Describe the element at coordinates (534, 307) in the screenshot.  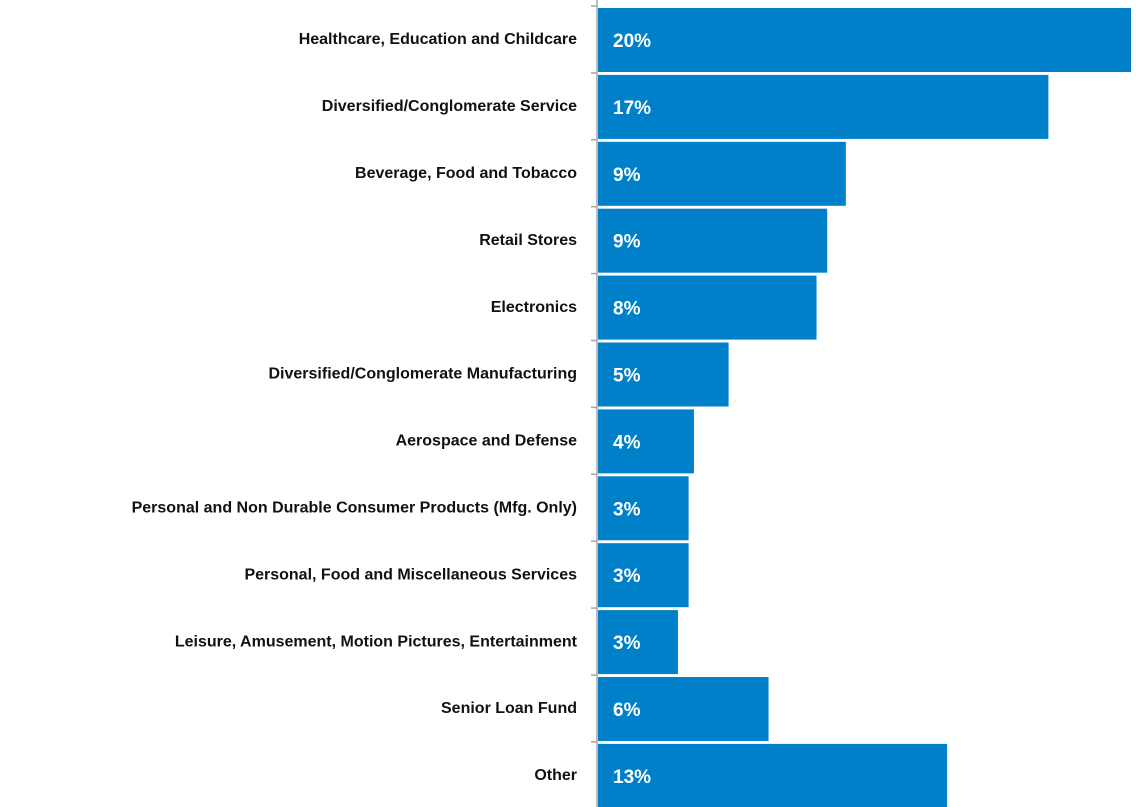
I see `category-label: Electronics` at that location.